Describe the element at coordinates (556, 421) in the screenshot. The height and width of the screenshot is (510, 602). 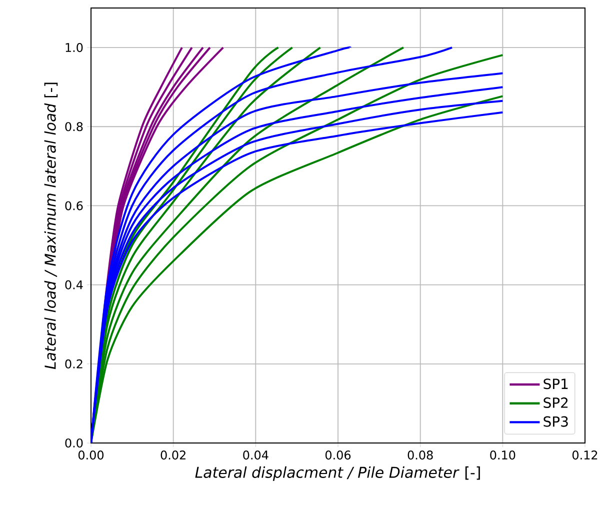
I see `legend-label: SP3` at that location.